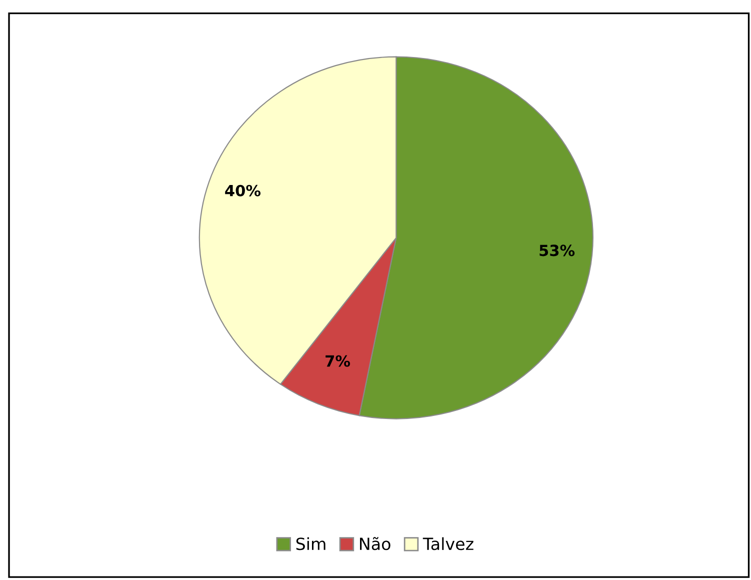 Image resolution: width=751 pixels, height=580 pixels. Describe the element at coordinates (311, 543) in the screenshot. I see `legend-label: Sim` at that location.